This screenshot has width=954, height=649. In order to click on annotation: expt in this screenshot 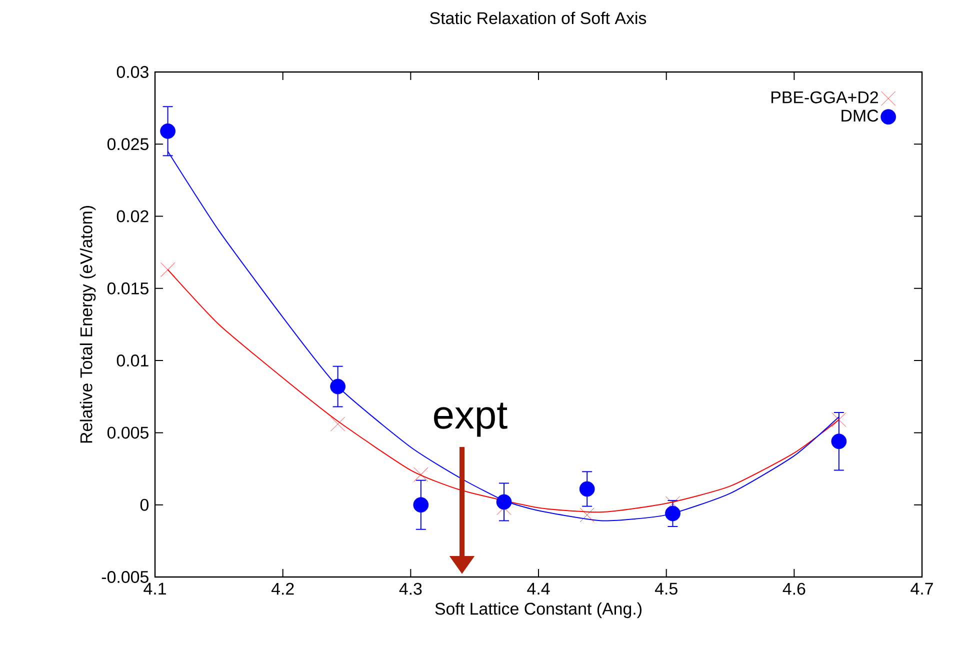, I will do `click(471, 419)`.